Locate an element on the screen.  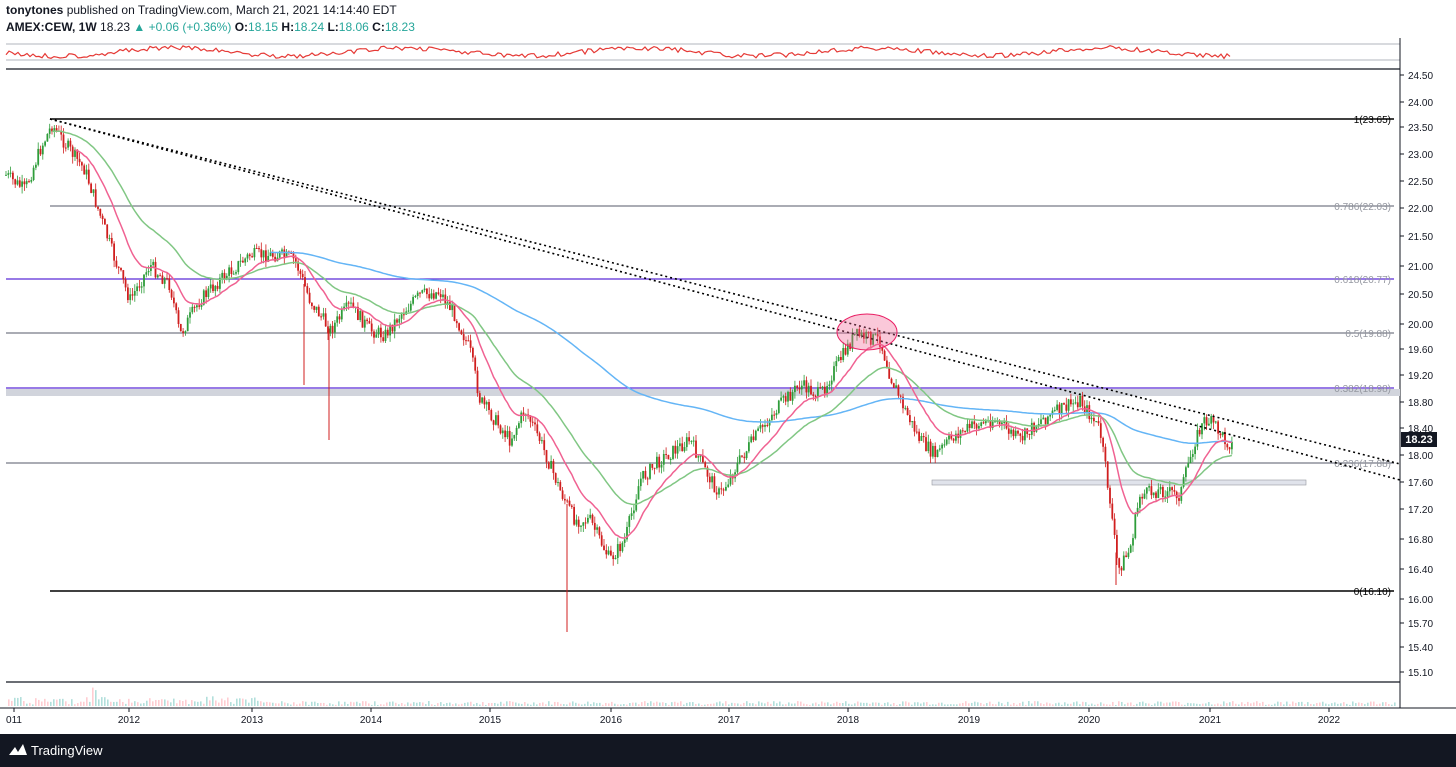
support-zone-box is located at coordinates (1119, 482).